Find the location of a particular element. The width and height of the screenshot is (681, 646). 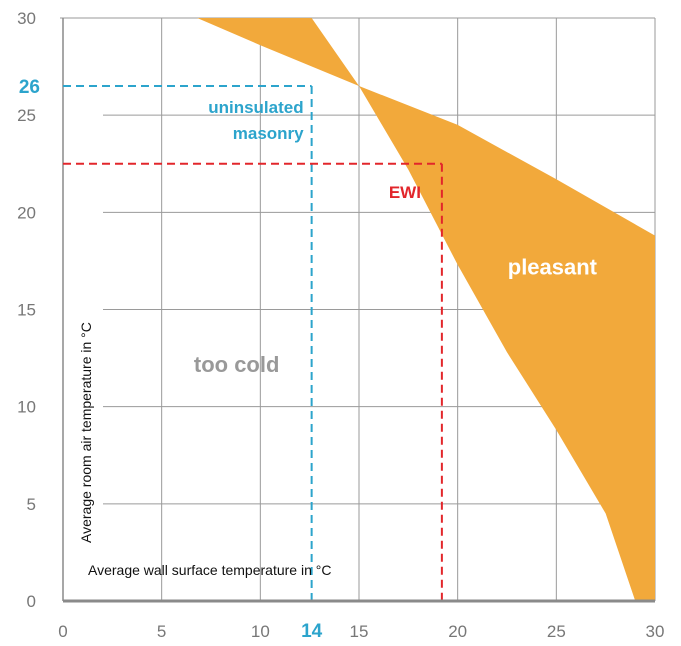

uninsulated-masonry-label-line1: uninsulated is located at coordinates (255, 107).